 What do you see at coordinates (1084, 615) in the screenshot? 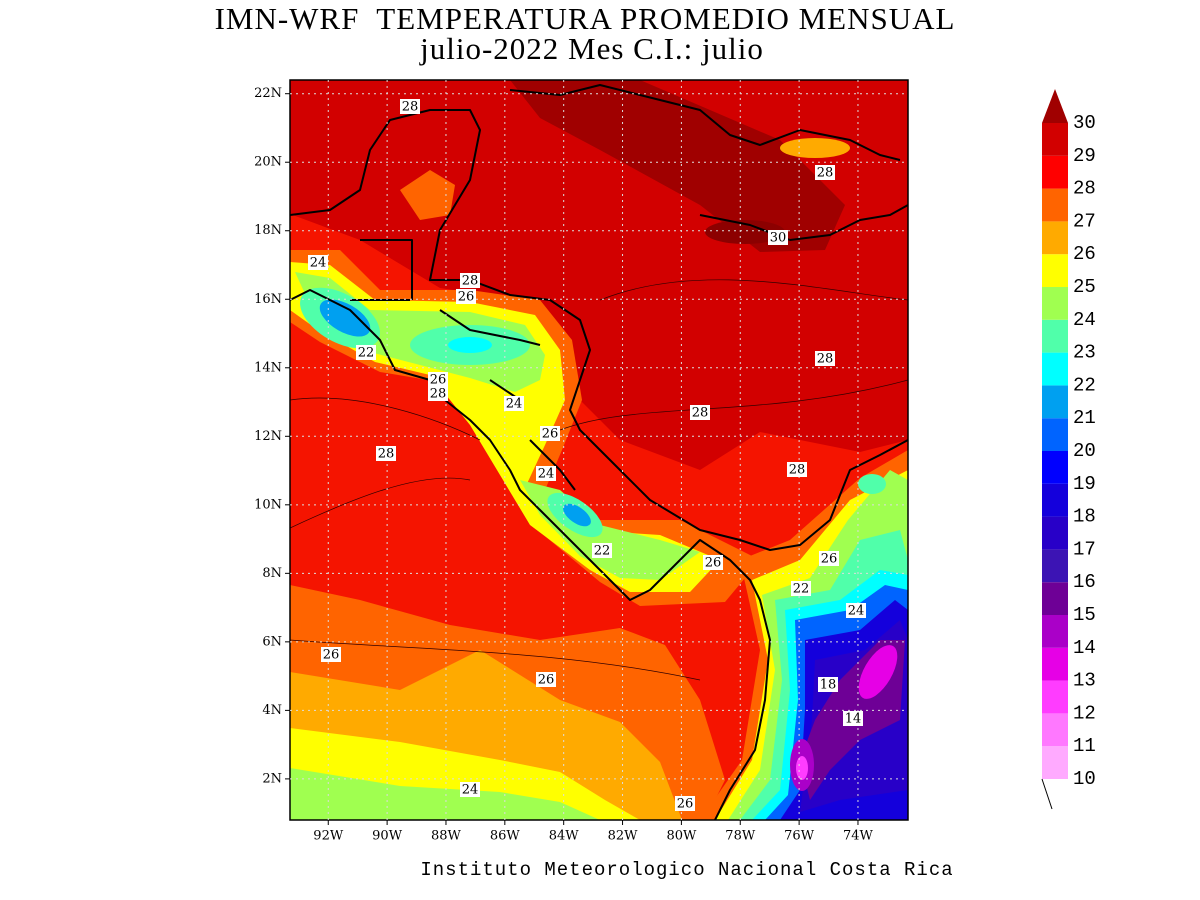
I see `colorbar-label: 15` at bounding box center [1084, 615].